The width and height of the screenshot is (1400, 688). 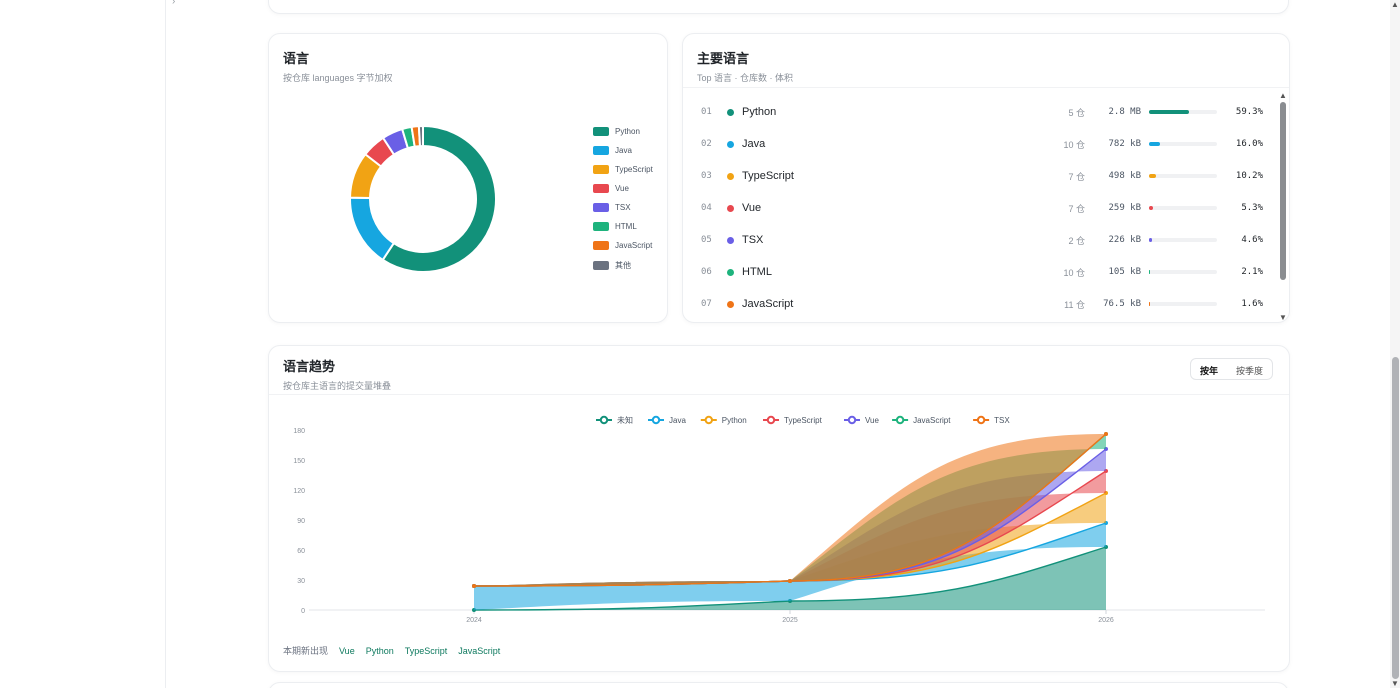 What do you see at coordinates (1249, 144) in the screenshot?
I see `language-percent: 16.0%` at bounding box center [1249, 144].